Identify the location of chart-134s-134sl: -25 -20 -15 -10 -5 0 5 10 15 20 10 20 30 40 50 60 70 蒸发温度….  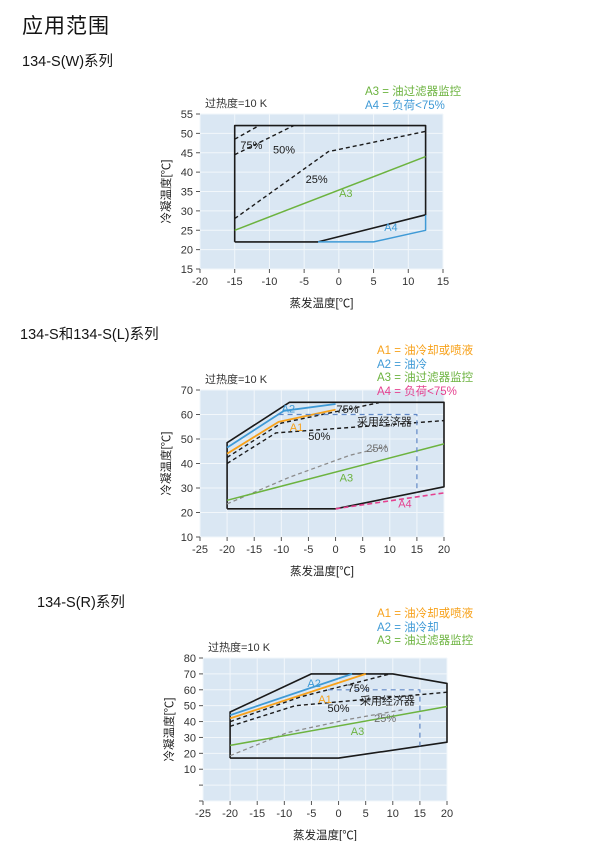
(304, 475).